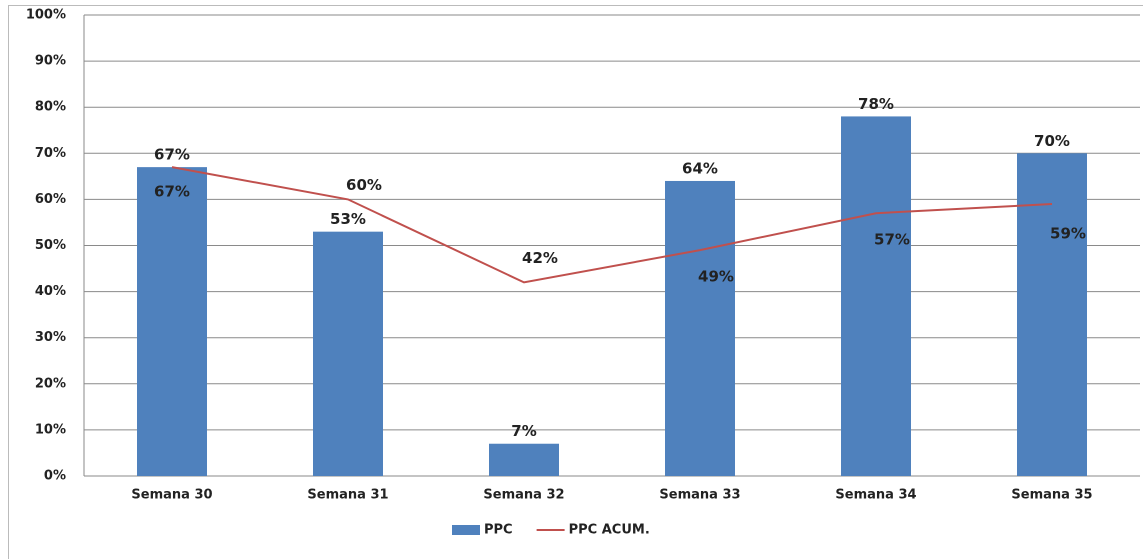 The height and width of the screenshot is (559, 1143). I want to click on legend-swatch, so click(466, 530).